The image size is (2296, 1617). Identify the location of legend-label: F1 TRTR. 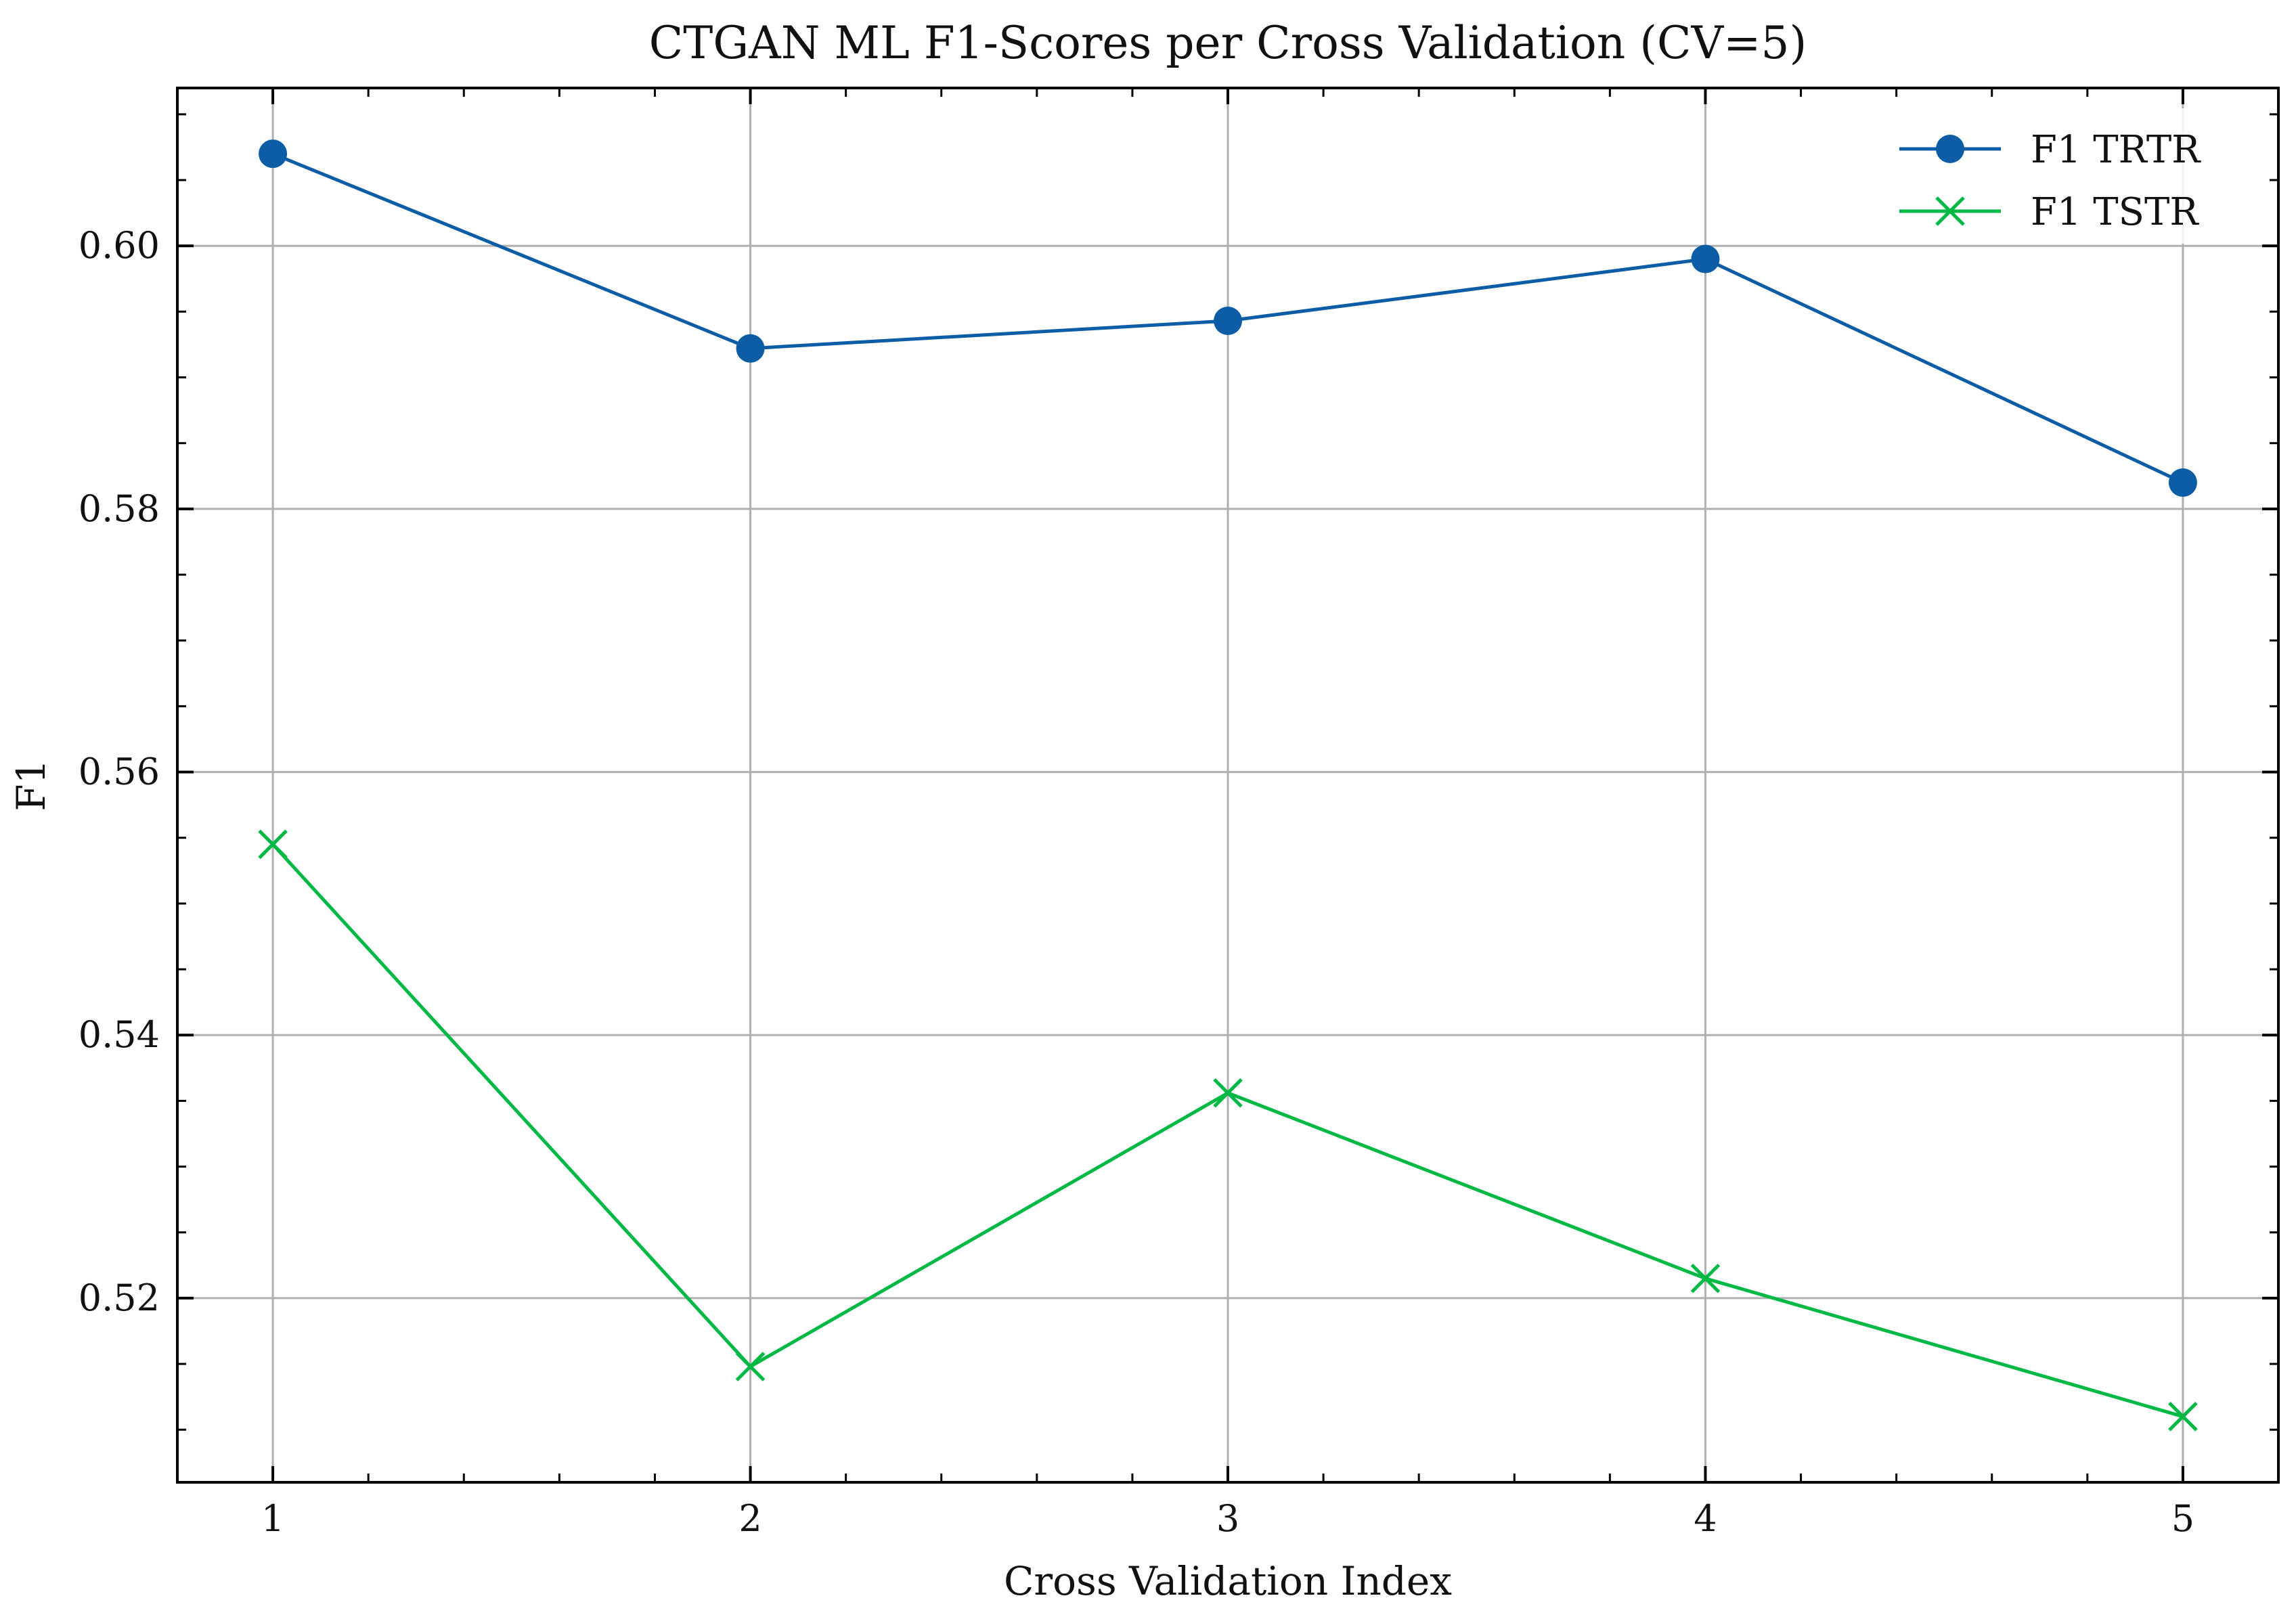
(2116, 150).